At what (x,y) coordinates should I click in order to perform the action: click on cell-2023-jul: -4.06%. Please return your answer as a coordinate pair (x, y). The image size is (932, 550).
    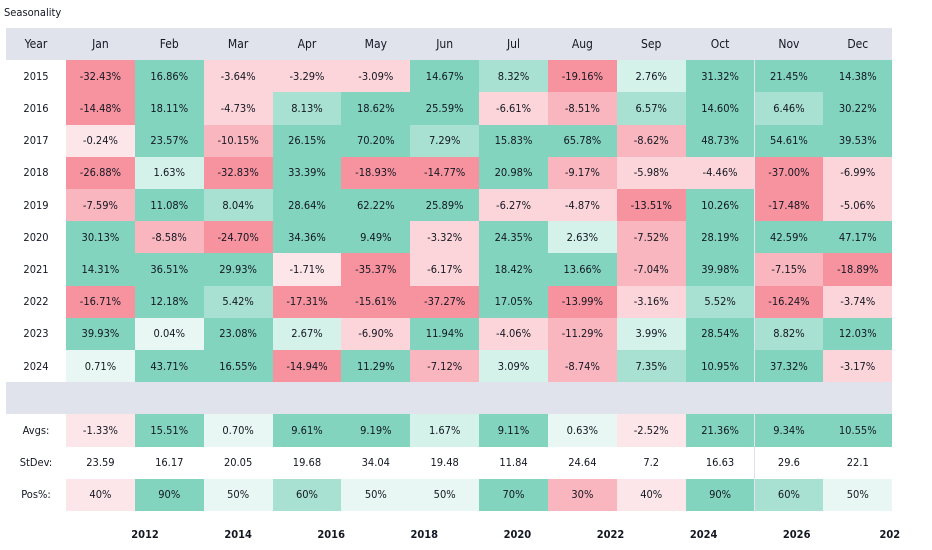
    Looking at the image, I should click on (513, 333).